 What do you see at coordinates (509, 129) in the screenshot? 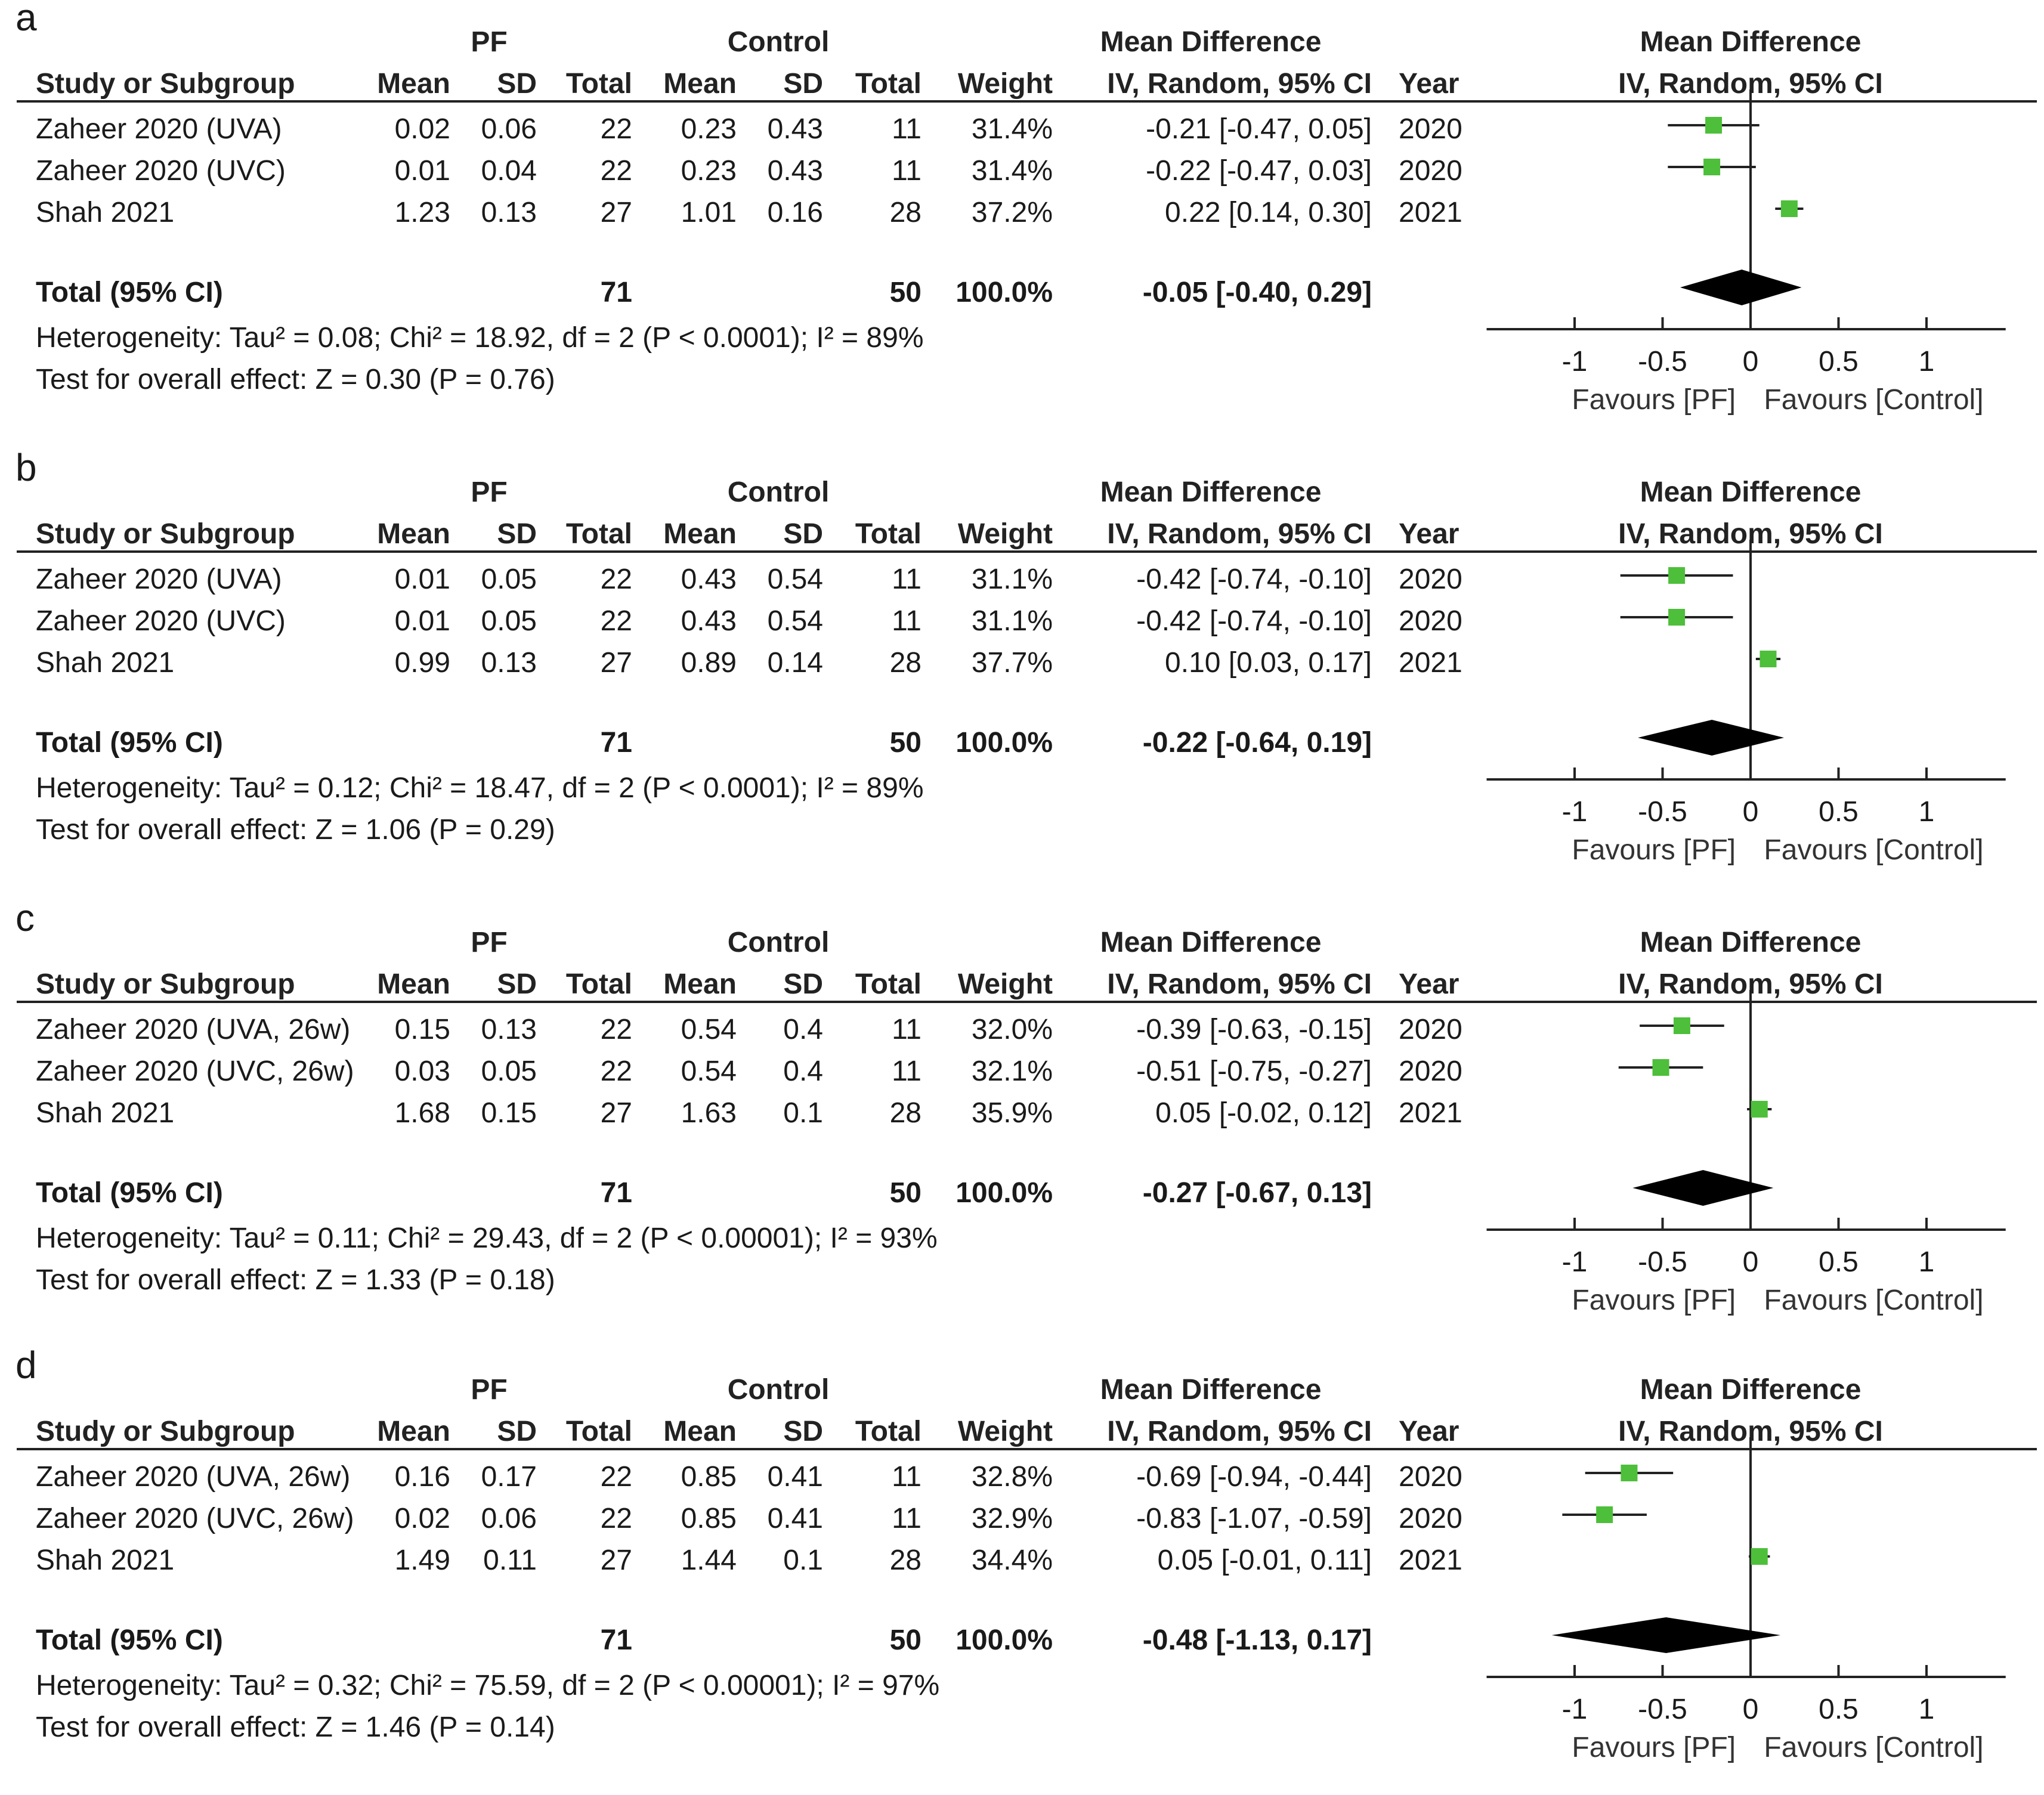
I see `pf-sd-cell: 0.06` at bounding box center [509, 129].